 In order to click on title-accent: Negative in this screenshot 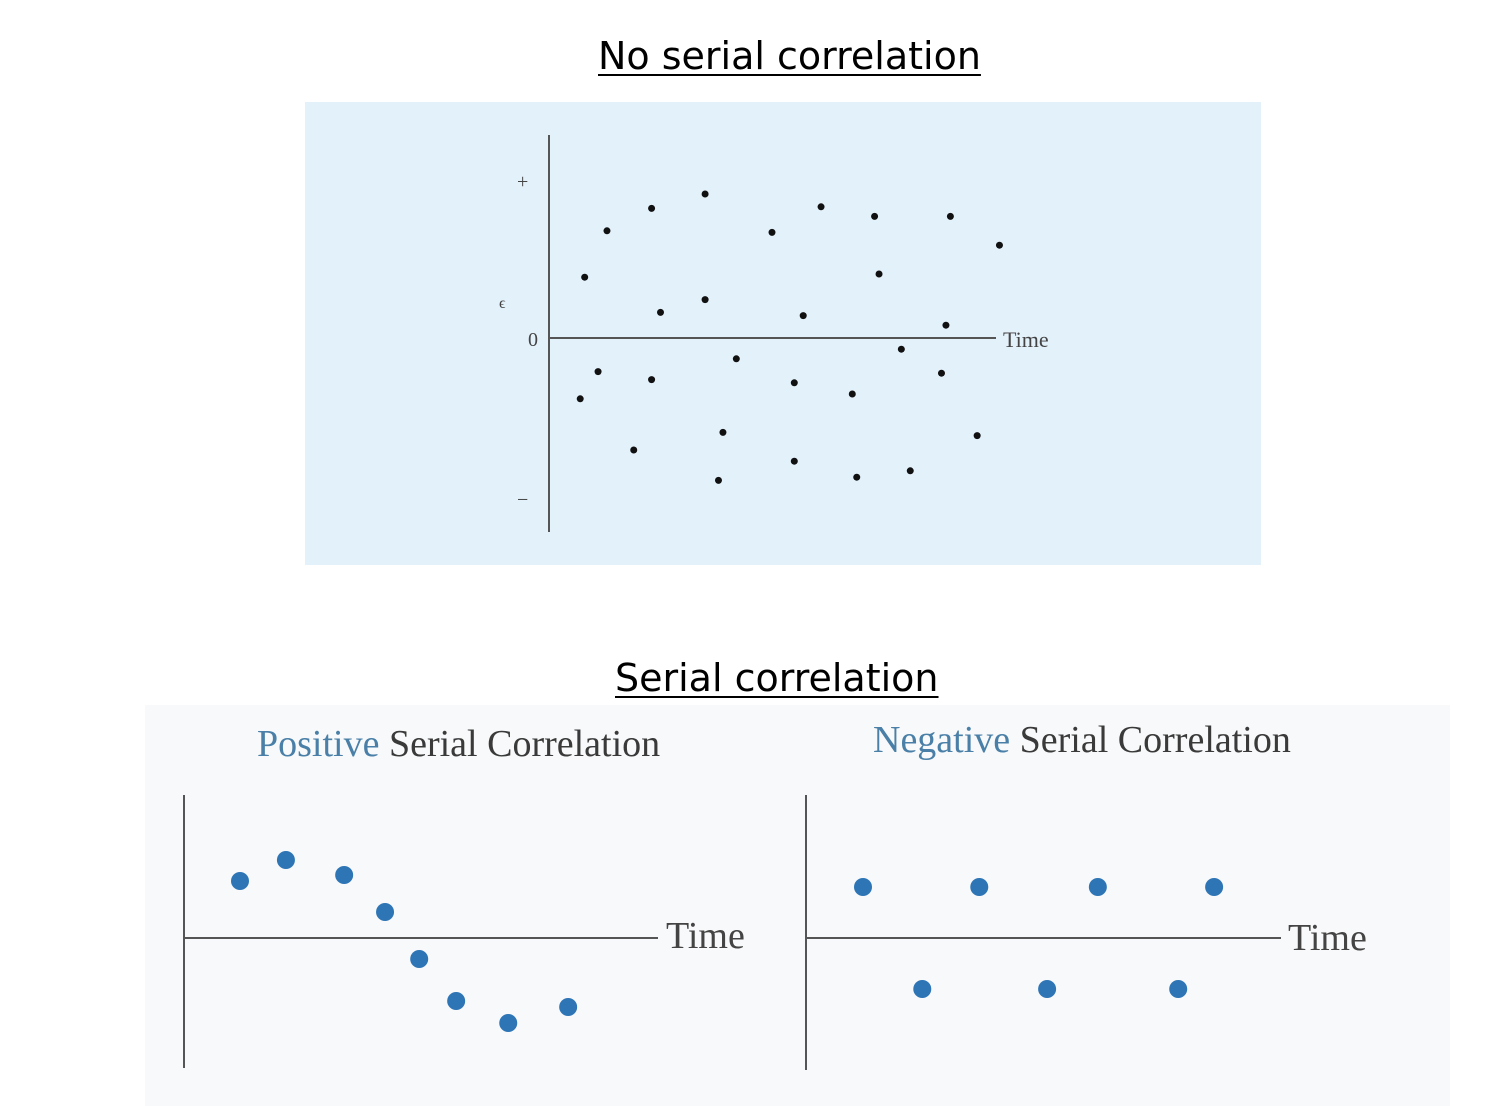, I will do `click(942, 740)`.